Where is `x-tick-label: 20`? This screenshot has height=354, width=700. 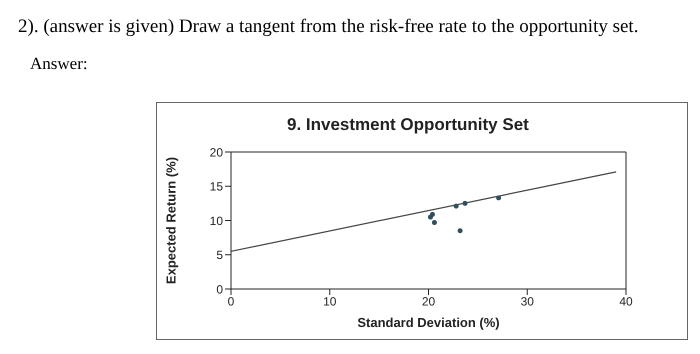 x-tick-label: 20 is located at coordinates (429, 301).